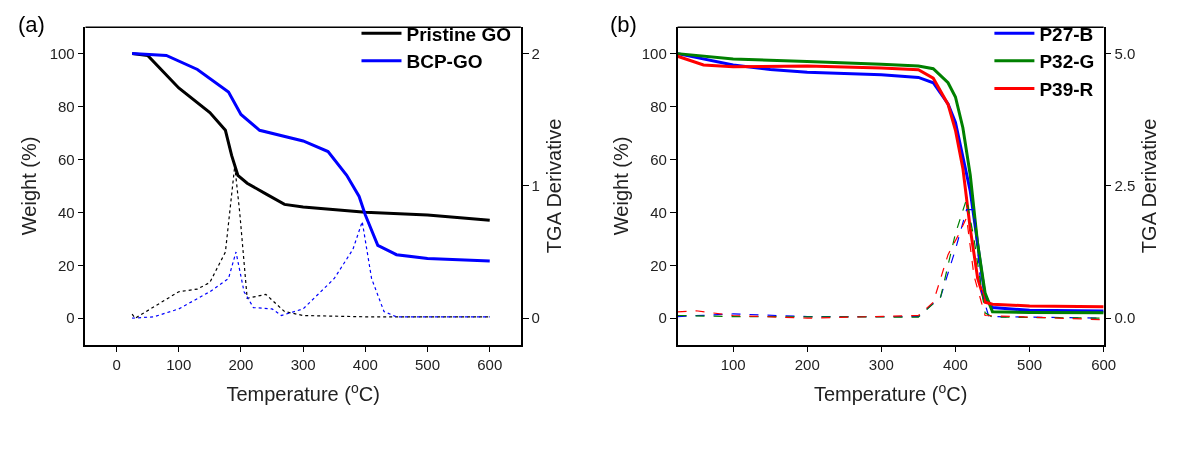 The width and height of the screenshot is (1194, 449). I want to click on legend-label: P32-G, so click(1067, 62).